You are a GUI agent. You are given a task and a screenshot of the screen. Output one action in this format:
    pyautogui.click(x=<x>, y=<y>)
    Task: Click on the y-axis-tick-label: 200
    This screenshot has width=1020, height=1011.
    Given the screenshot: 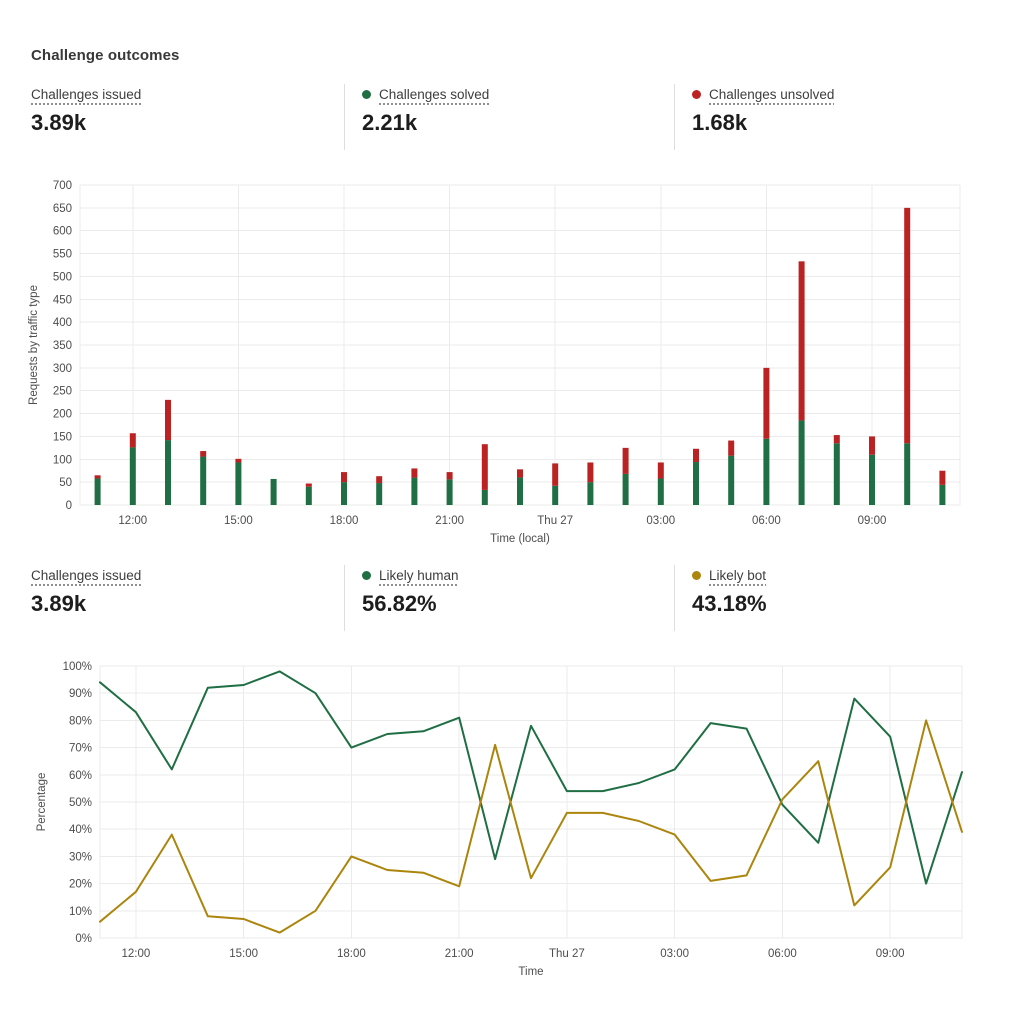 What is the action you would take?
    pyautogui.click(x=62, y=415)
    